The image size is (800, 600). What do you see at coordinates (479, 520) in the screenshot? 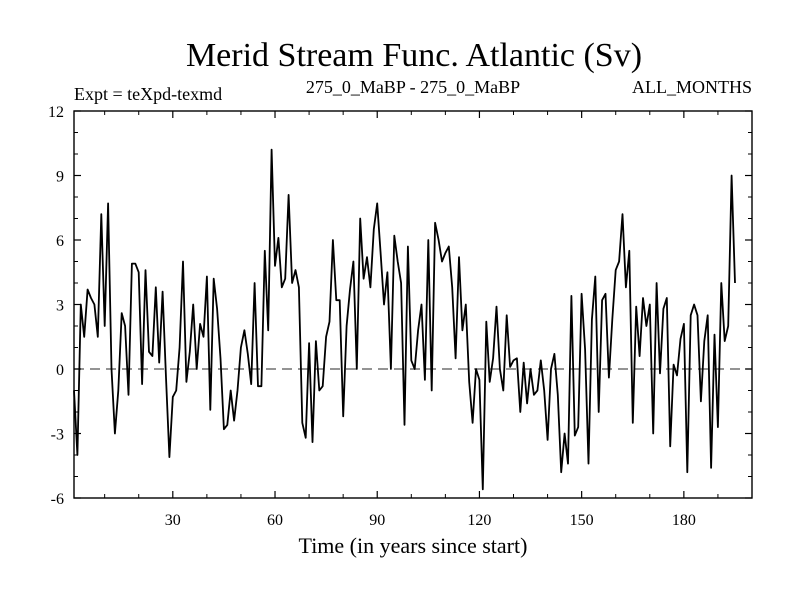
I see `x-tick-label: 120` at bounding box center [479, 520].